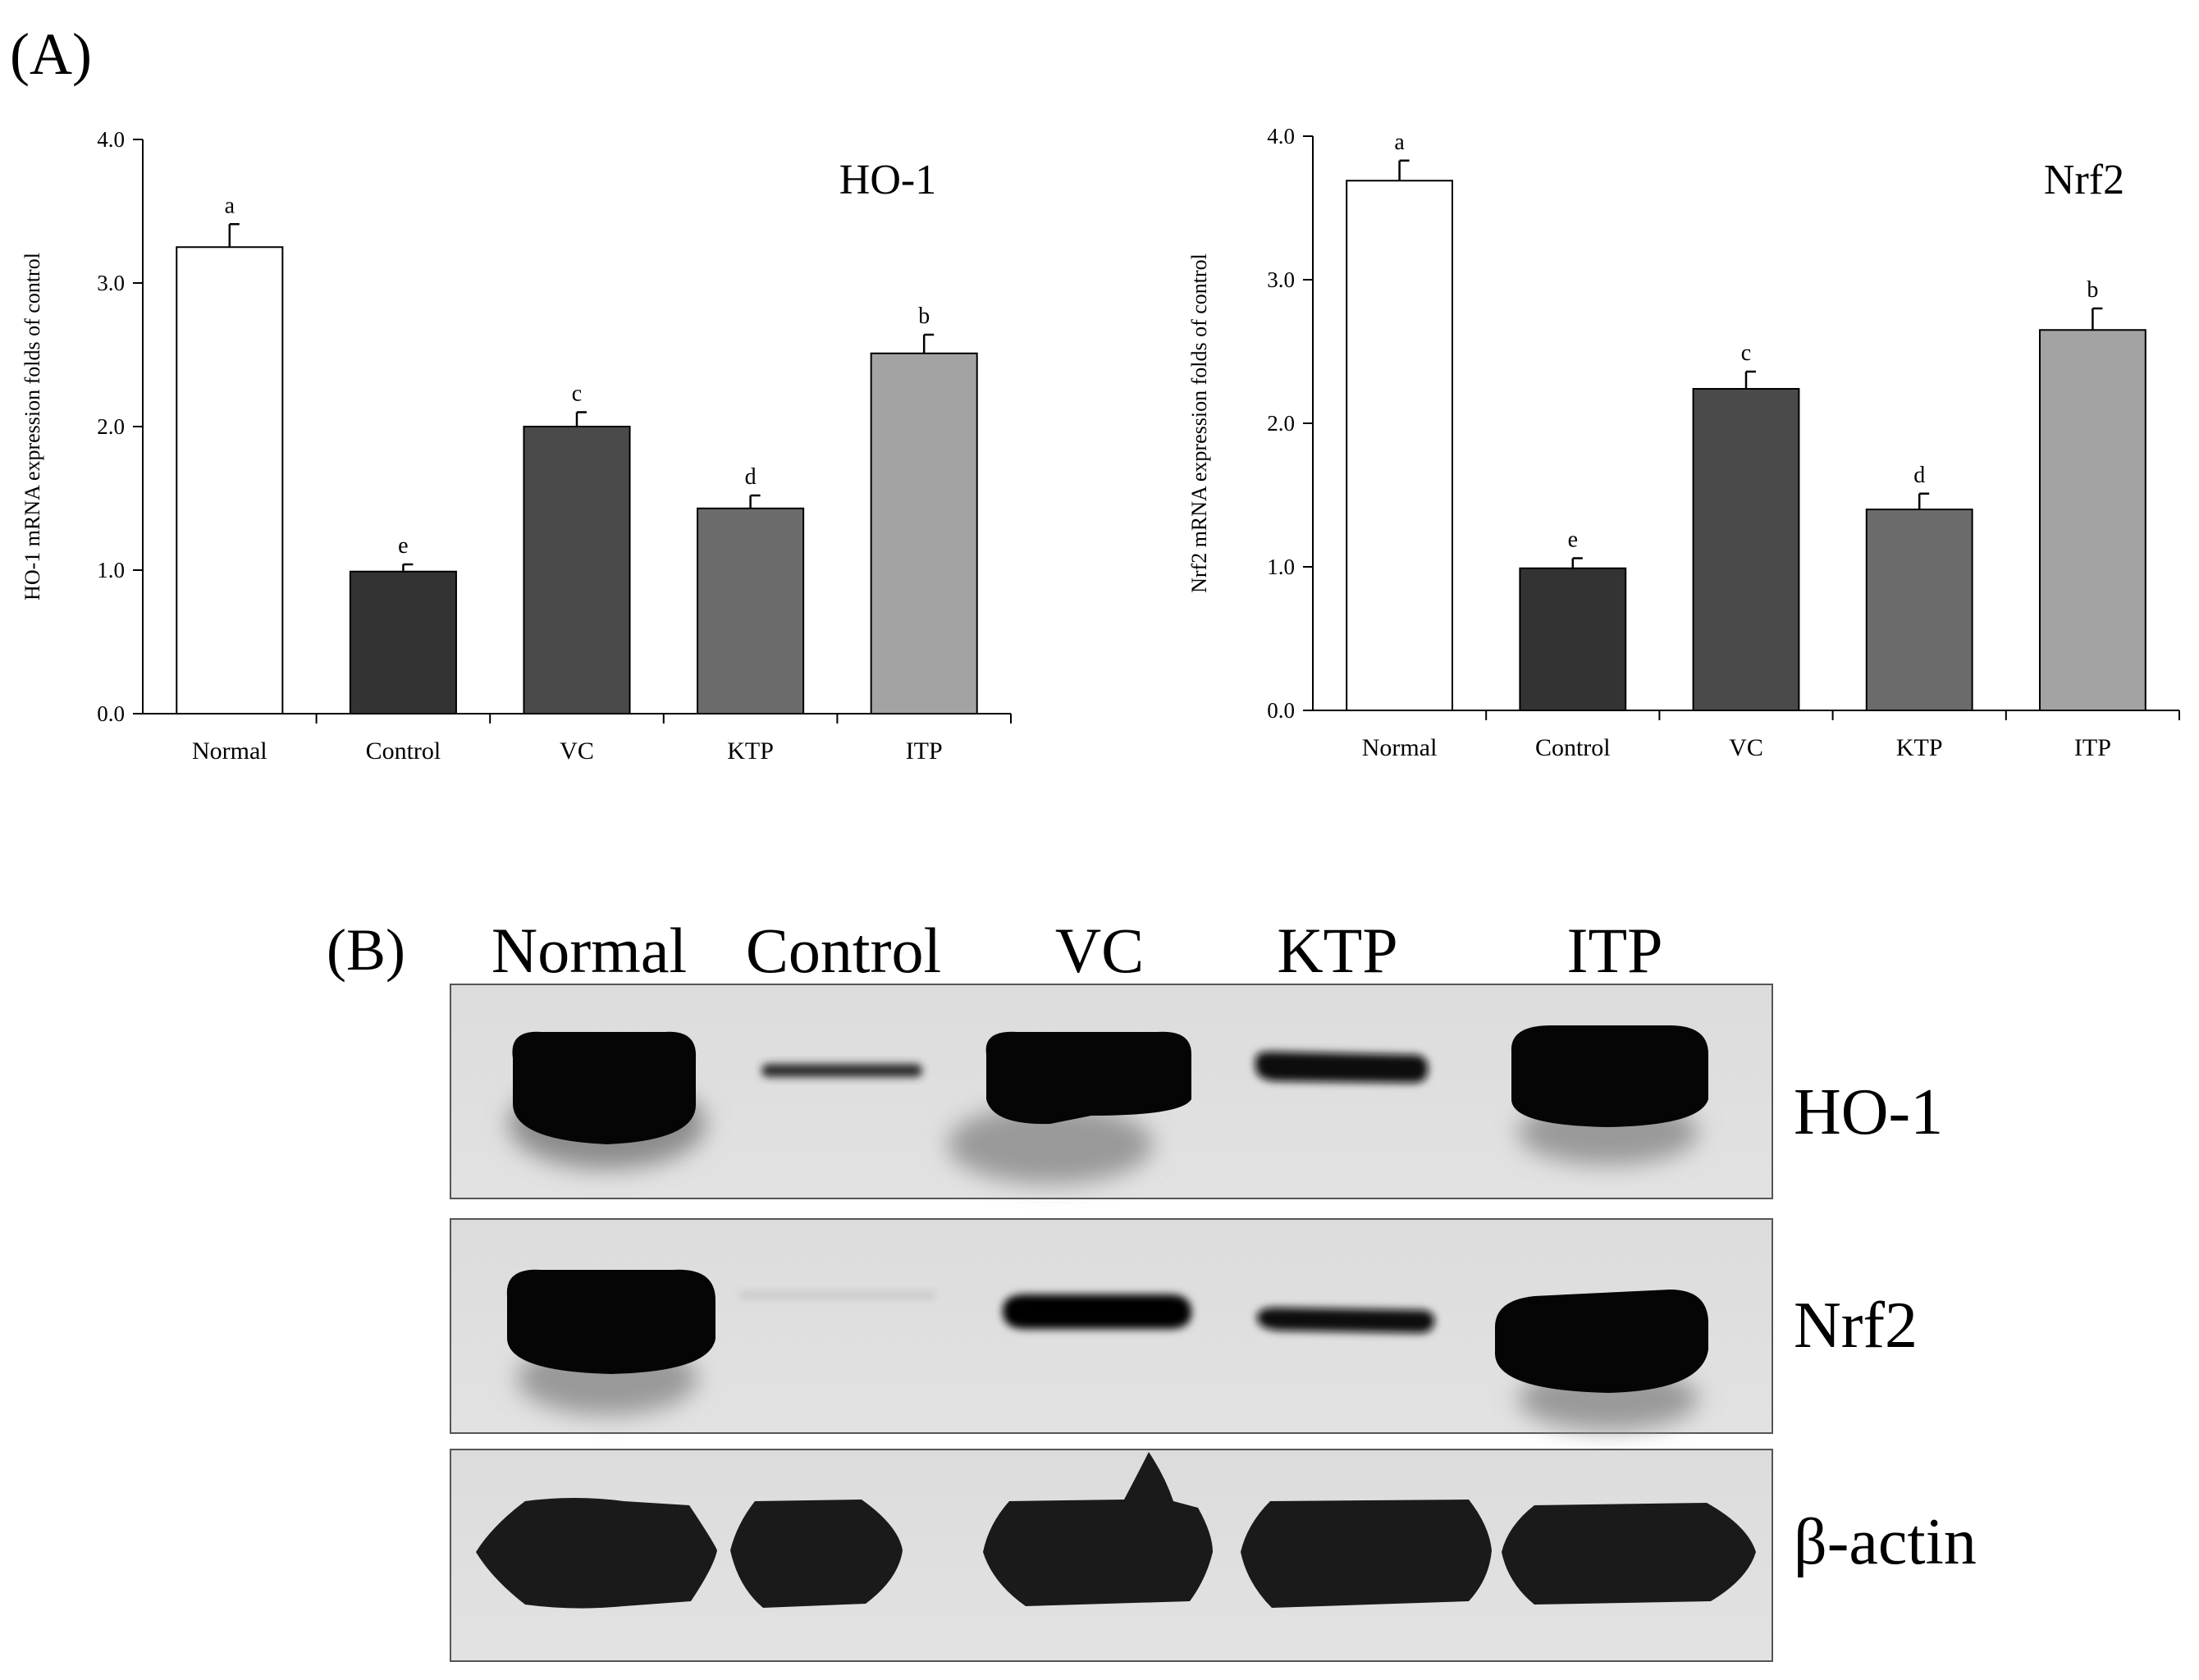 Image resolution: width=2199 pixels, height=1680 pixels. What do you see at coordinates (1856, 1326) in the screenshot?
I see `protein-label-nrf2: Nrf2` at bounding box center [1856, 1326].